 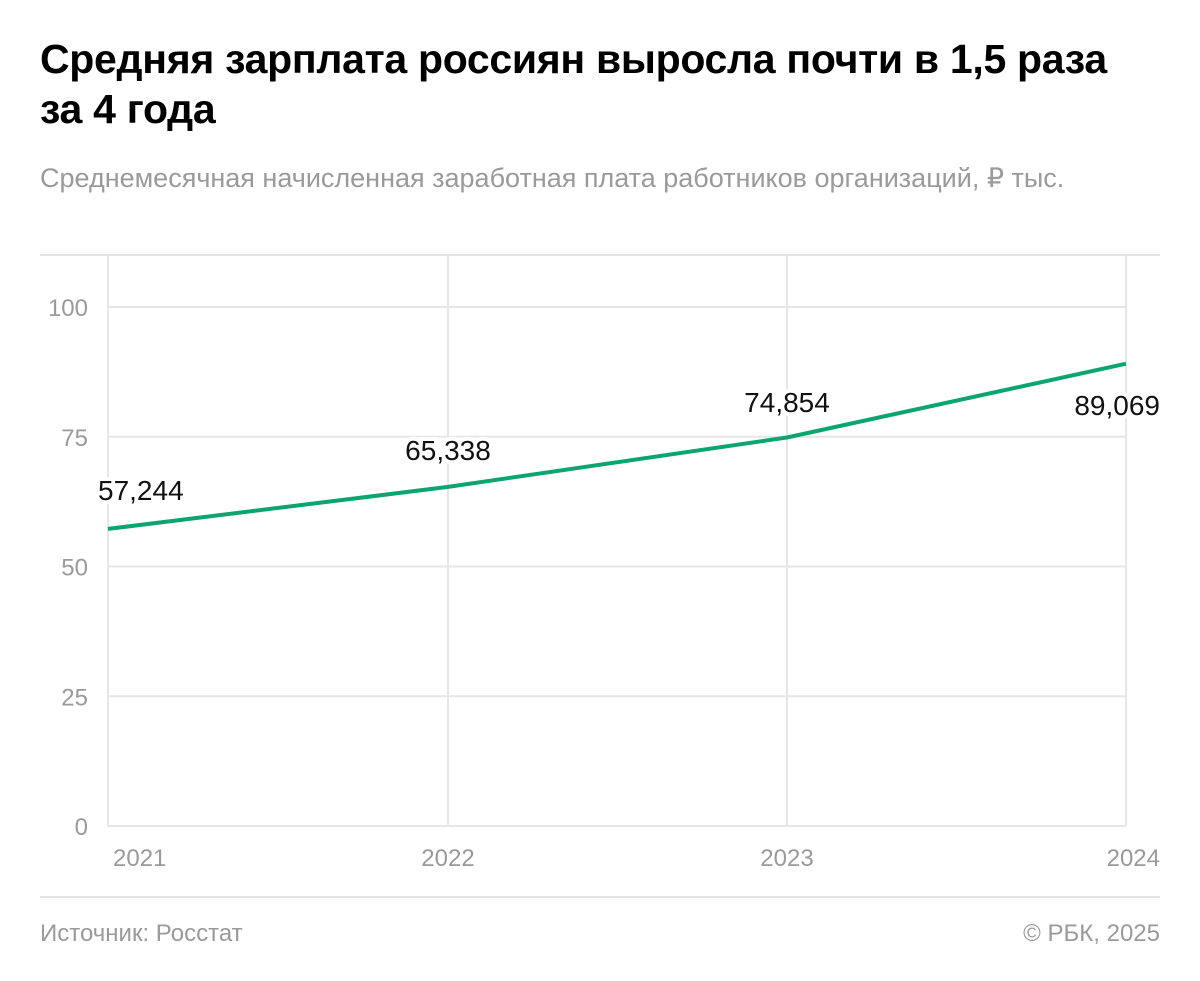 What do you see at coordinates (786, 858) in the screenshot?
I see `x-tick-label: 2023` at bounding box center [786, 858].